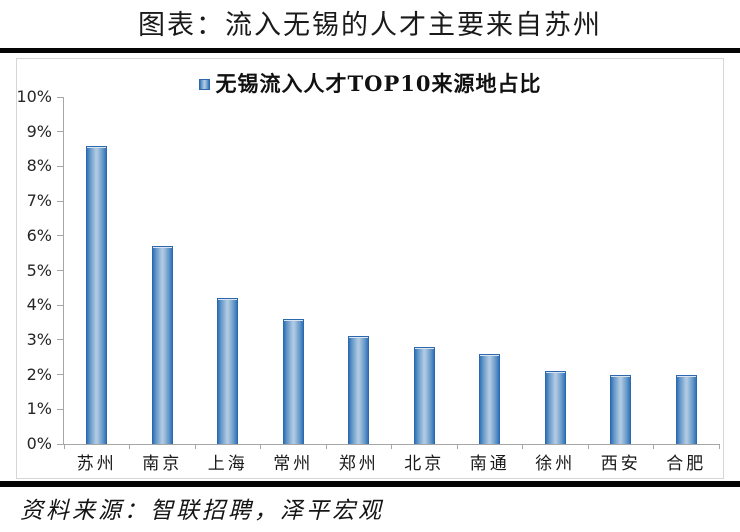 This screenshot has width=740, height=532. Describe the element at coordinates (370, 25) in the screenshot. I see `chart-figure-title: 图表：流入无锡的人才主要来自苏州` at that location.